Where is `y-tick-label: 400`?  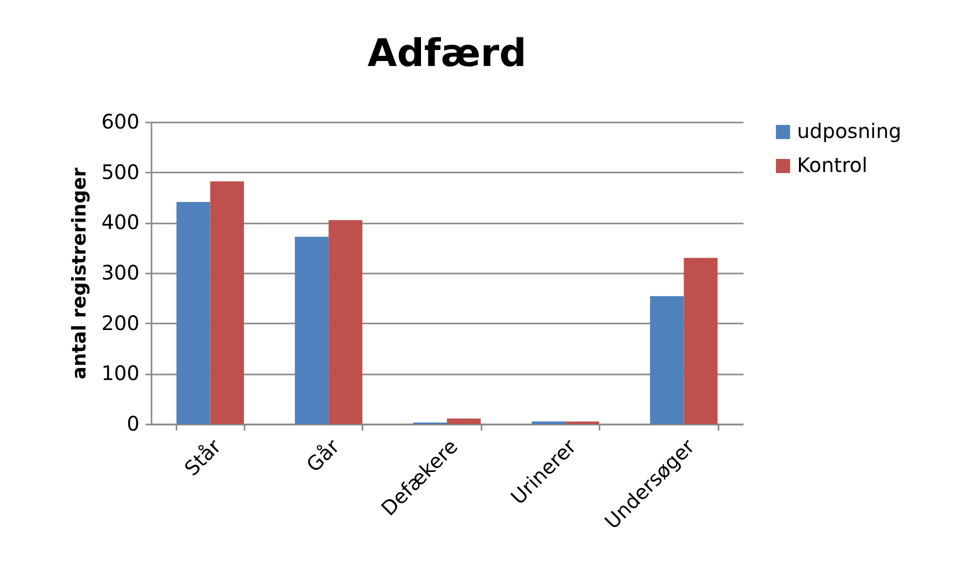
y-tick-label: 400 is located at coordinates (120, 222).